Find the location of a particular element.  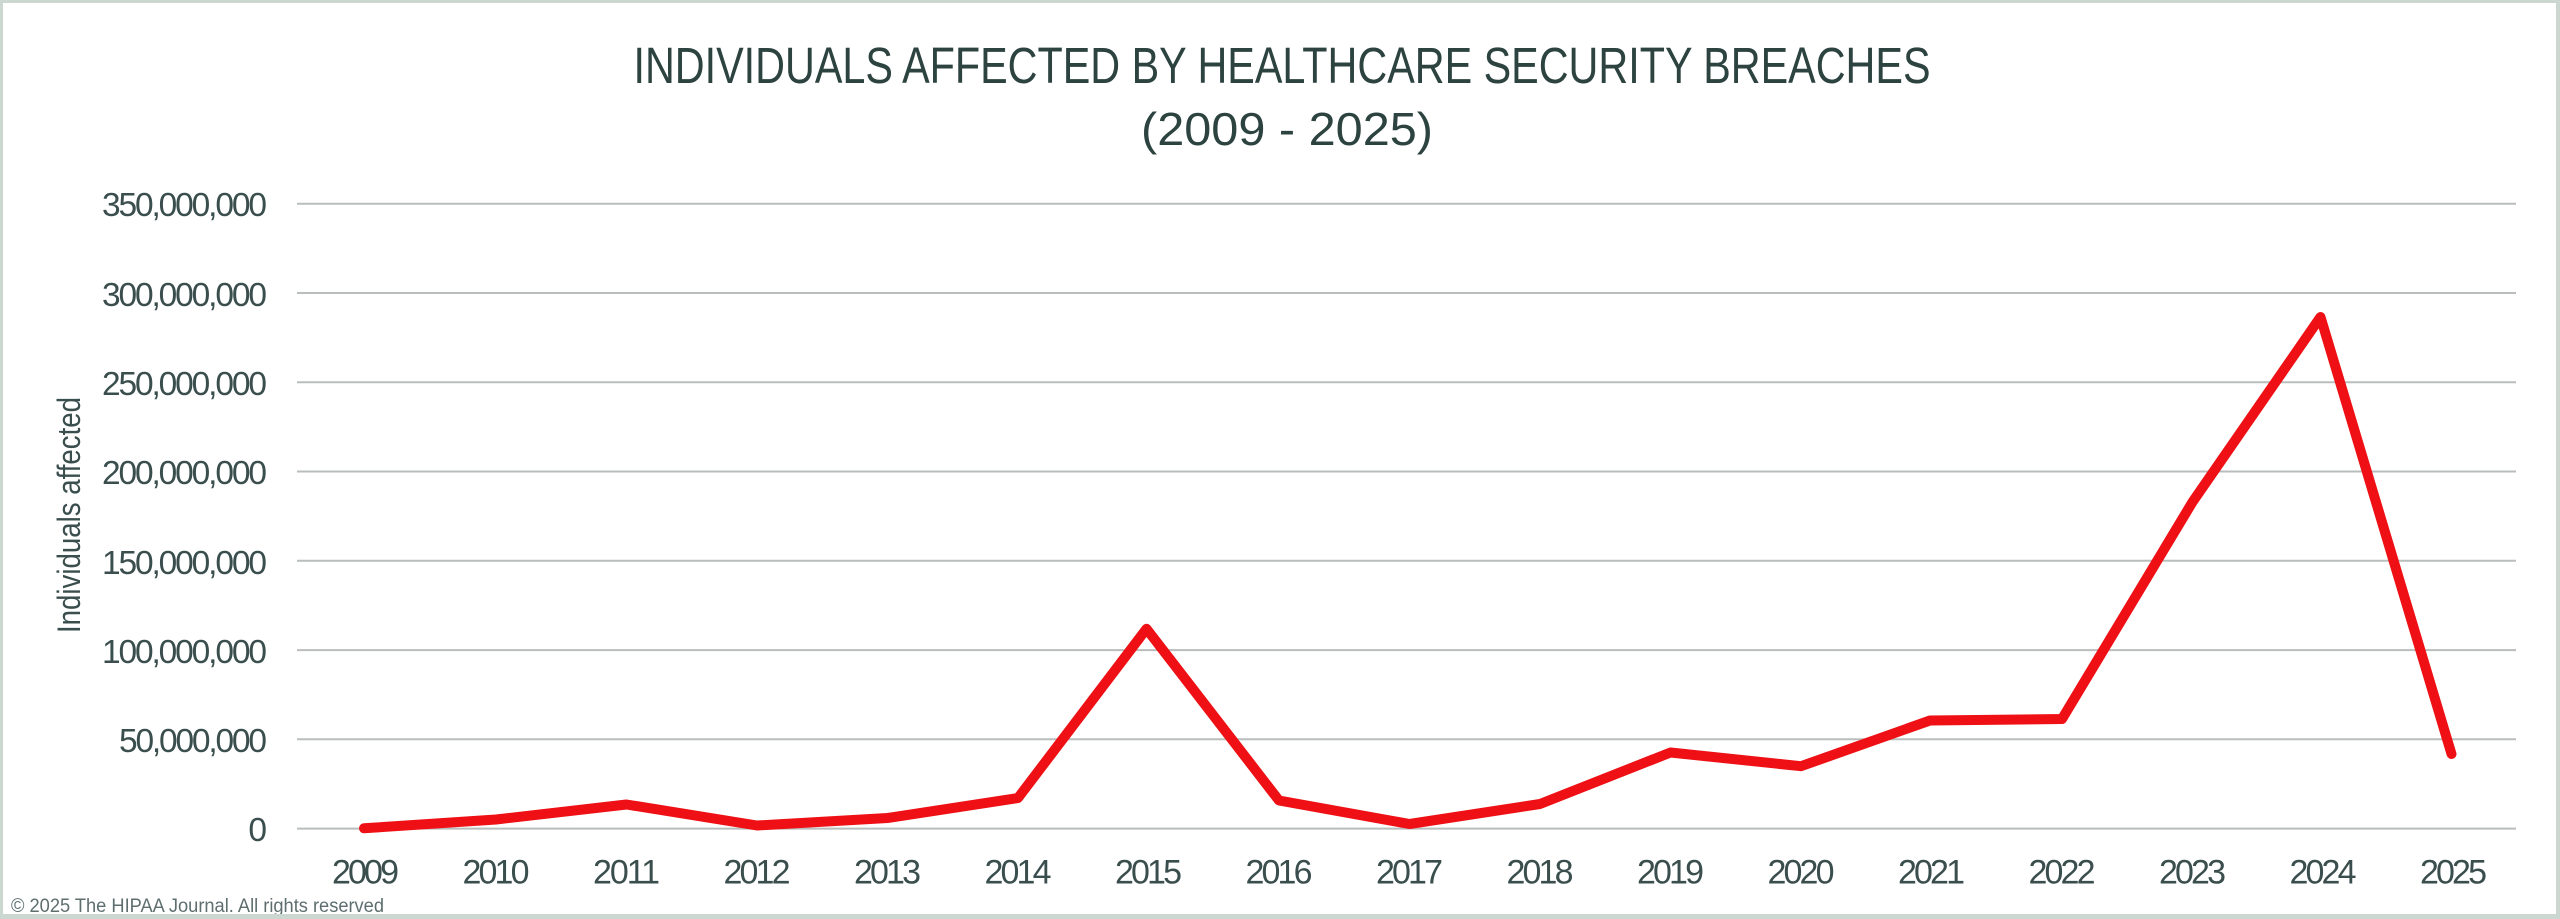

svg-text: 2017 is located at coordinates (1409, 873).